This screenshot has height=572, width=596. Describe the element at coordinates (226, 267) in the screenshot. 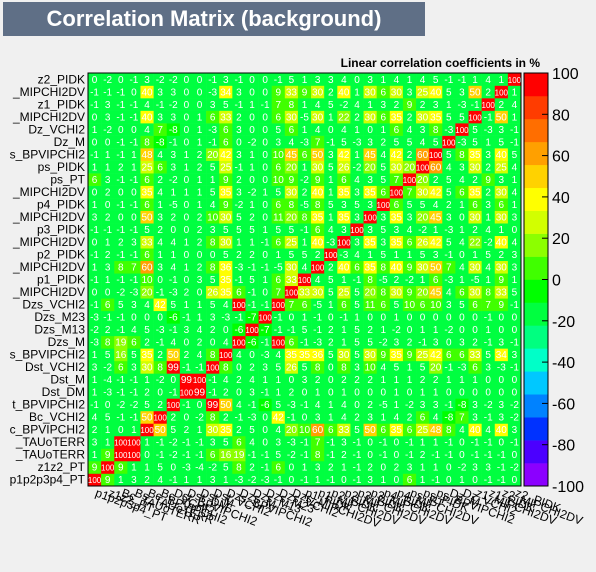

I see `cell-value-label: 36` at that location.